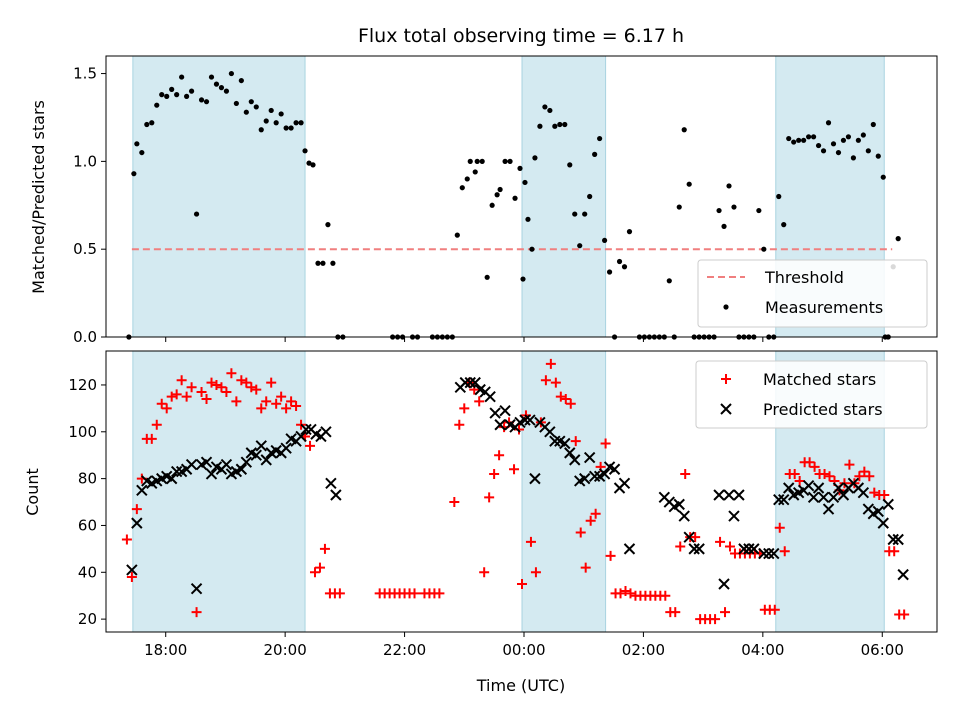  What do you see at coordinates (823, 409) in the screenshot?
I see `legend-predicted-label: Predicted stars` at bounding box center [823, 409].